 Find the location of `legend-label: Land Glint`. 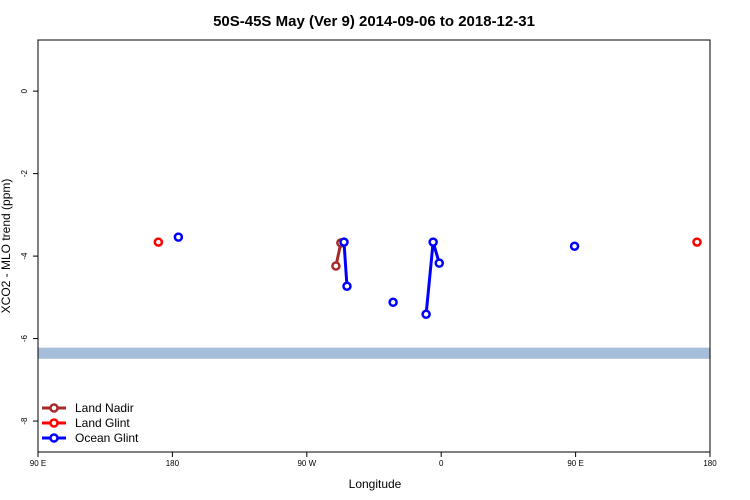

legend-label: Land Glint is located at coordinates (102, 423).